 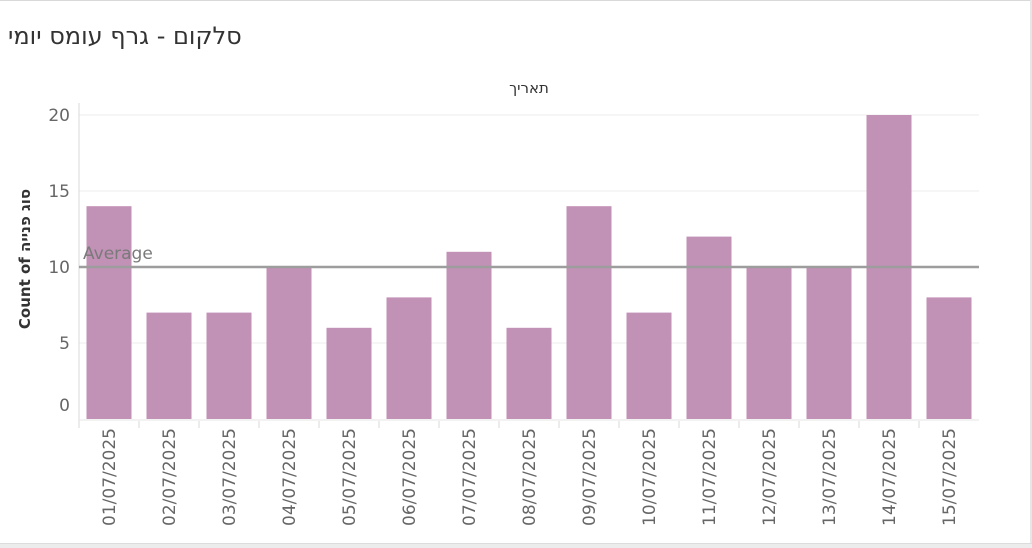 I want to click on x-tick-label: 02/07/2025, so click(x=170, y=477).